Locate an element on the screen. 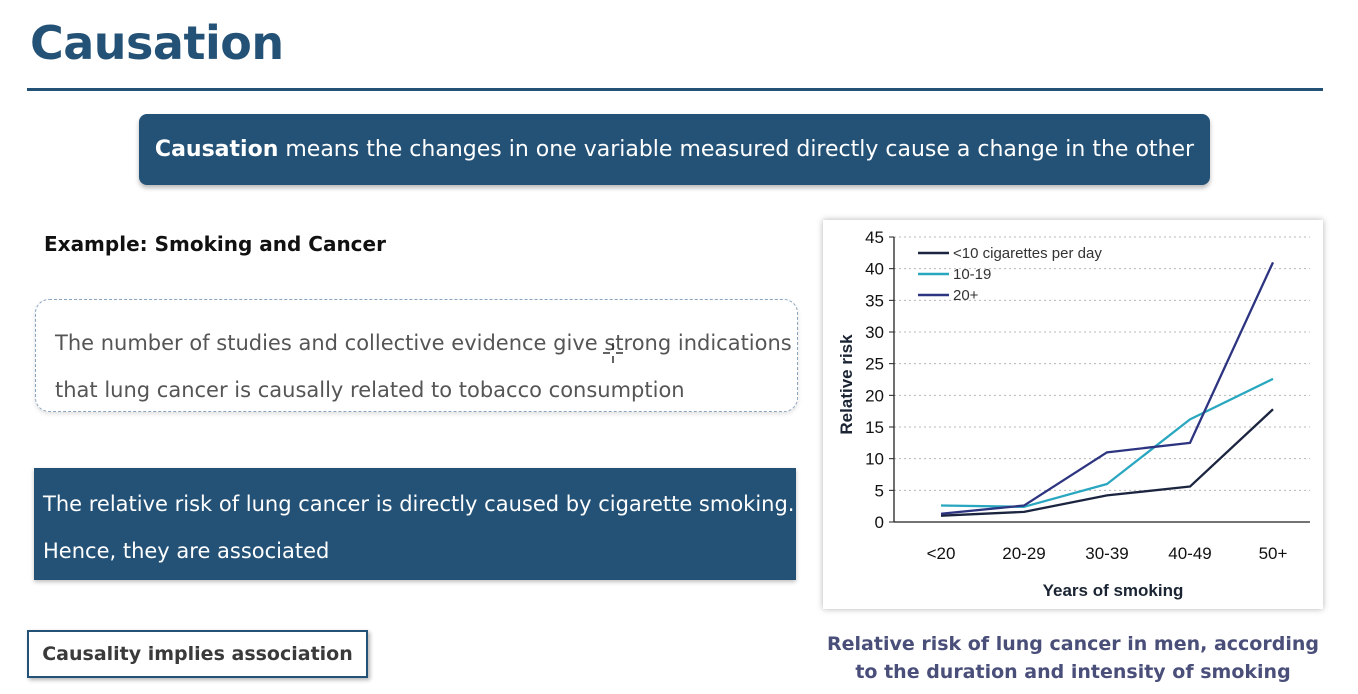 Image resolution: width=1358 pixels, height=694 pixels. chart-legend: <10 cigarettes per day 10-19 20+ is located at coordinates (1010, 274).